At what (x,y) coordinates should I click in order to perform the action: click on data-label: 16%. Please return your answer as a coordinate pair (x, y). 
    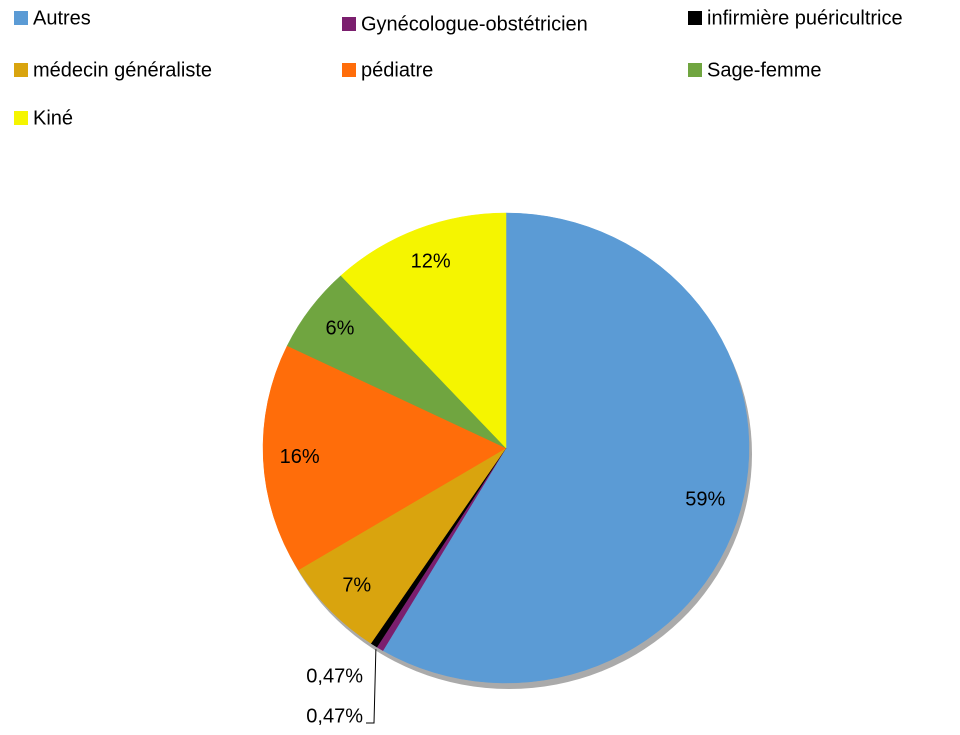
    Looking at the image, I should click on (300, 457).